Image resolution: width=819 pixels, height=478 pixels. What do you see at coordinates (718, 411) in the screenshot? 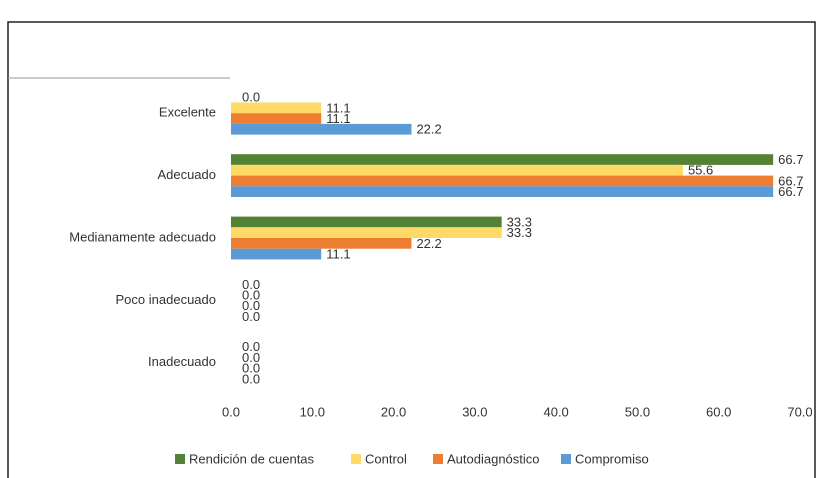
I see `x-tick-label: 60.0` at bounding box center [718, 411].